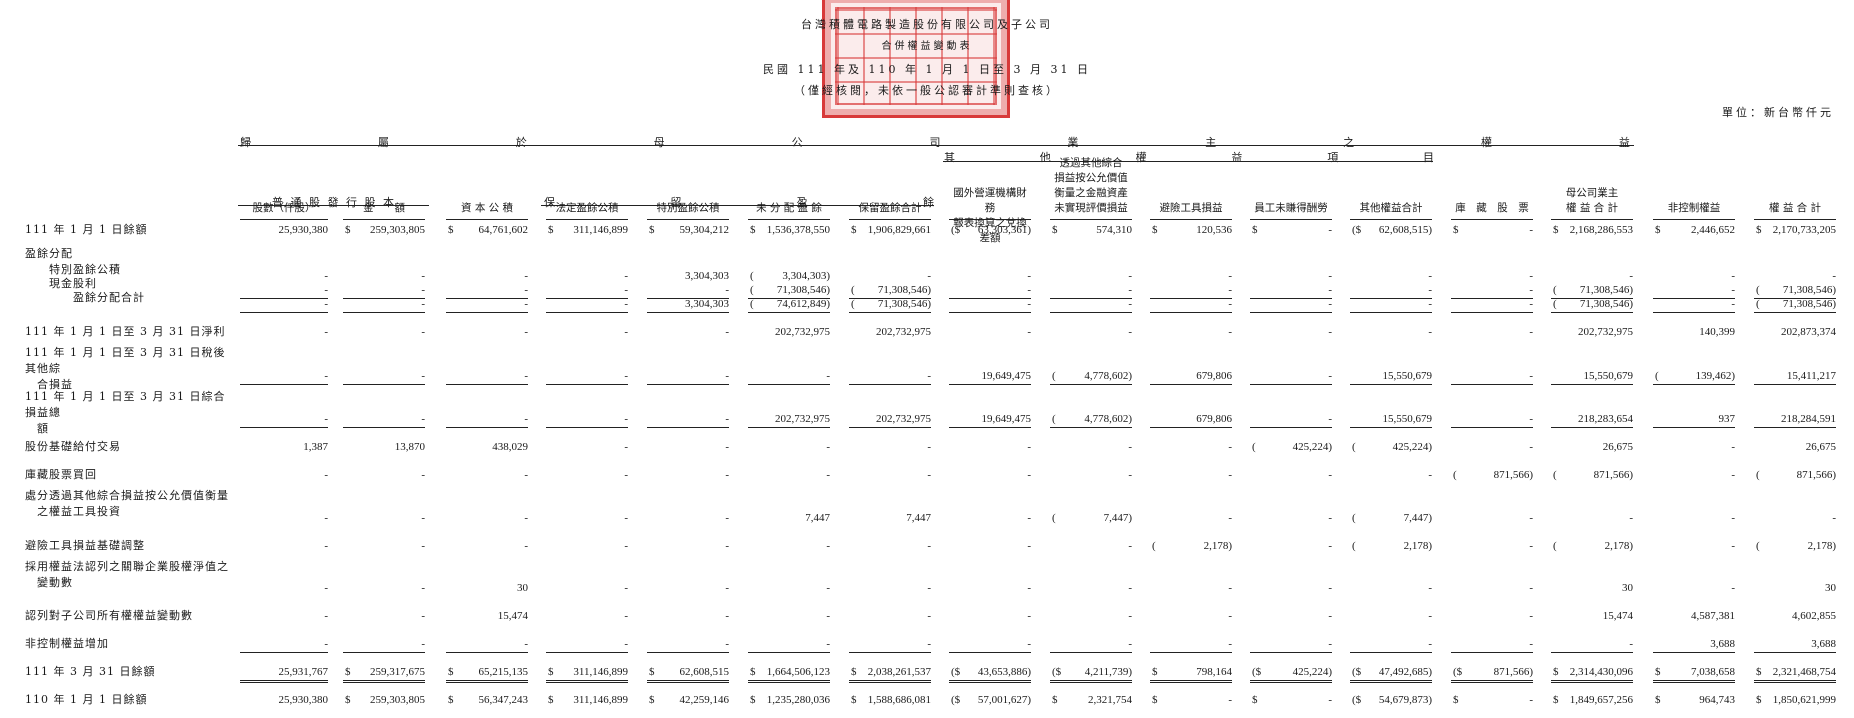 The height and width of the screenshot is (718, 1854). Describe the element at coordinates (503, 230) in the screenshot. I see `cell-value: 64,761,602` at that location.